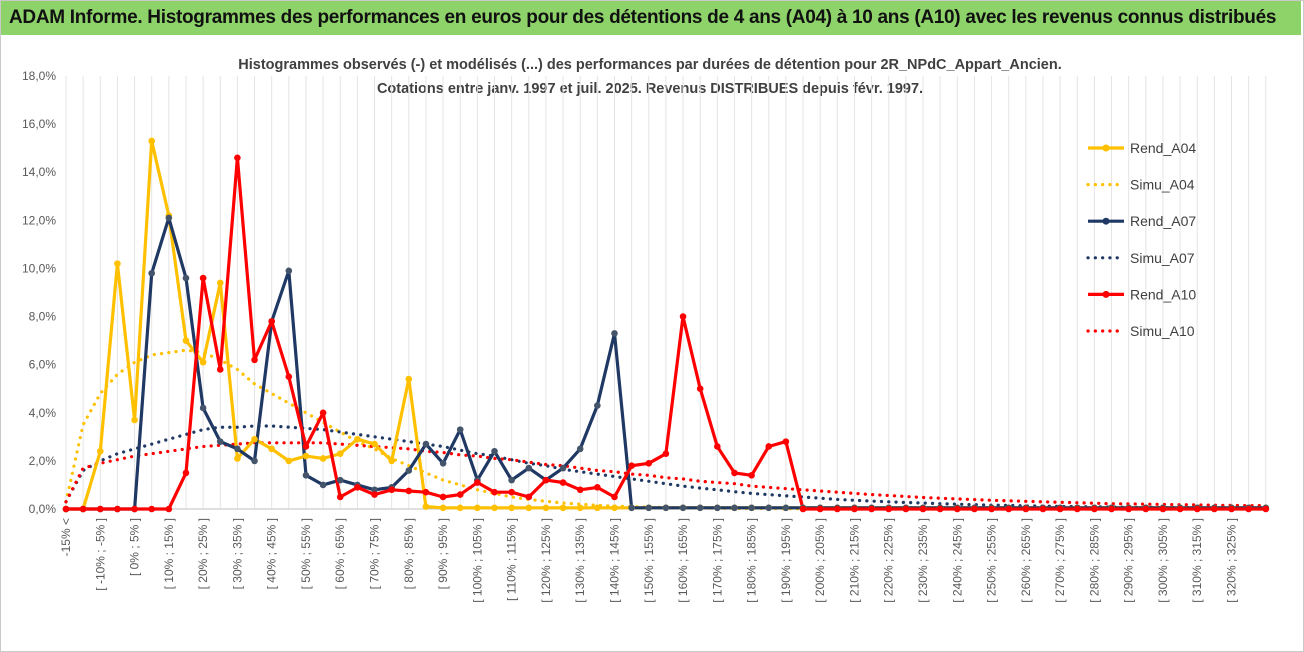 The height and width of the screenshot is (652, 1304). Describe the element at coordinates (43, 461) in the screenshot. I see `y-tick-label: 2,0%` at that location.